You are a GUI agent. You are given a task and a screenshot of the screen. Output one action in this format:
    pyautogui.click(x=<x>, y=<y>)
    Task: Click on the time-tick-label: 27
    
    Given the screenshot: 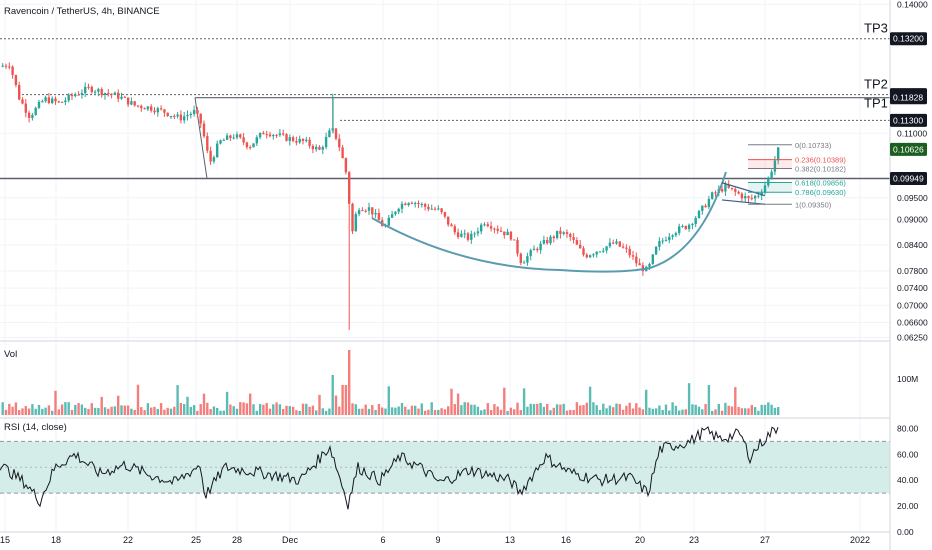 What is the action you would take?
    pyautogui.click(x=765, y=540)
    